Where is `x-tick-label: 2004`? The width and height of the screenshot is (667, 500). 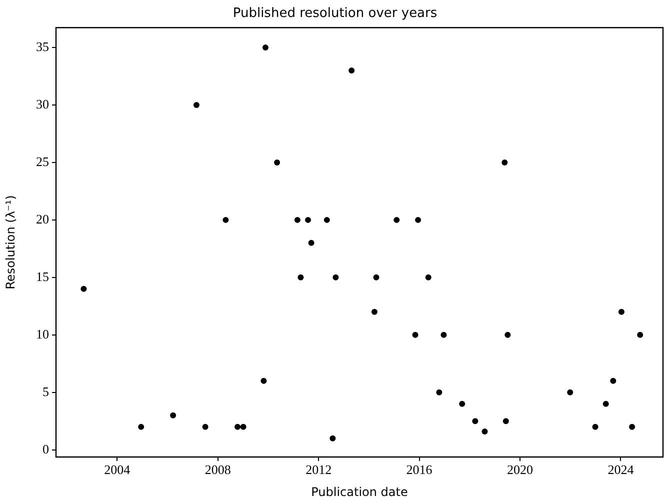 x-tick-label: 2004 is located at coordinates (117, 470).